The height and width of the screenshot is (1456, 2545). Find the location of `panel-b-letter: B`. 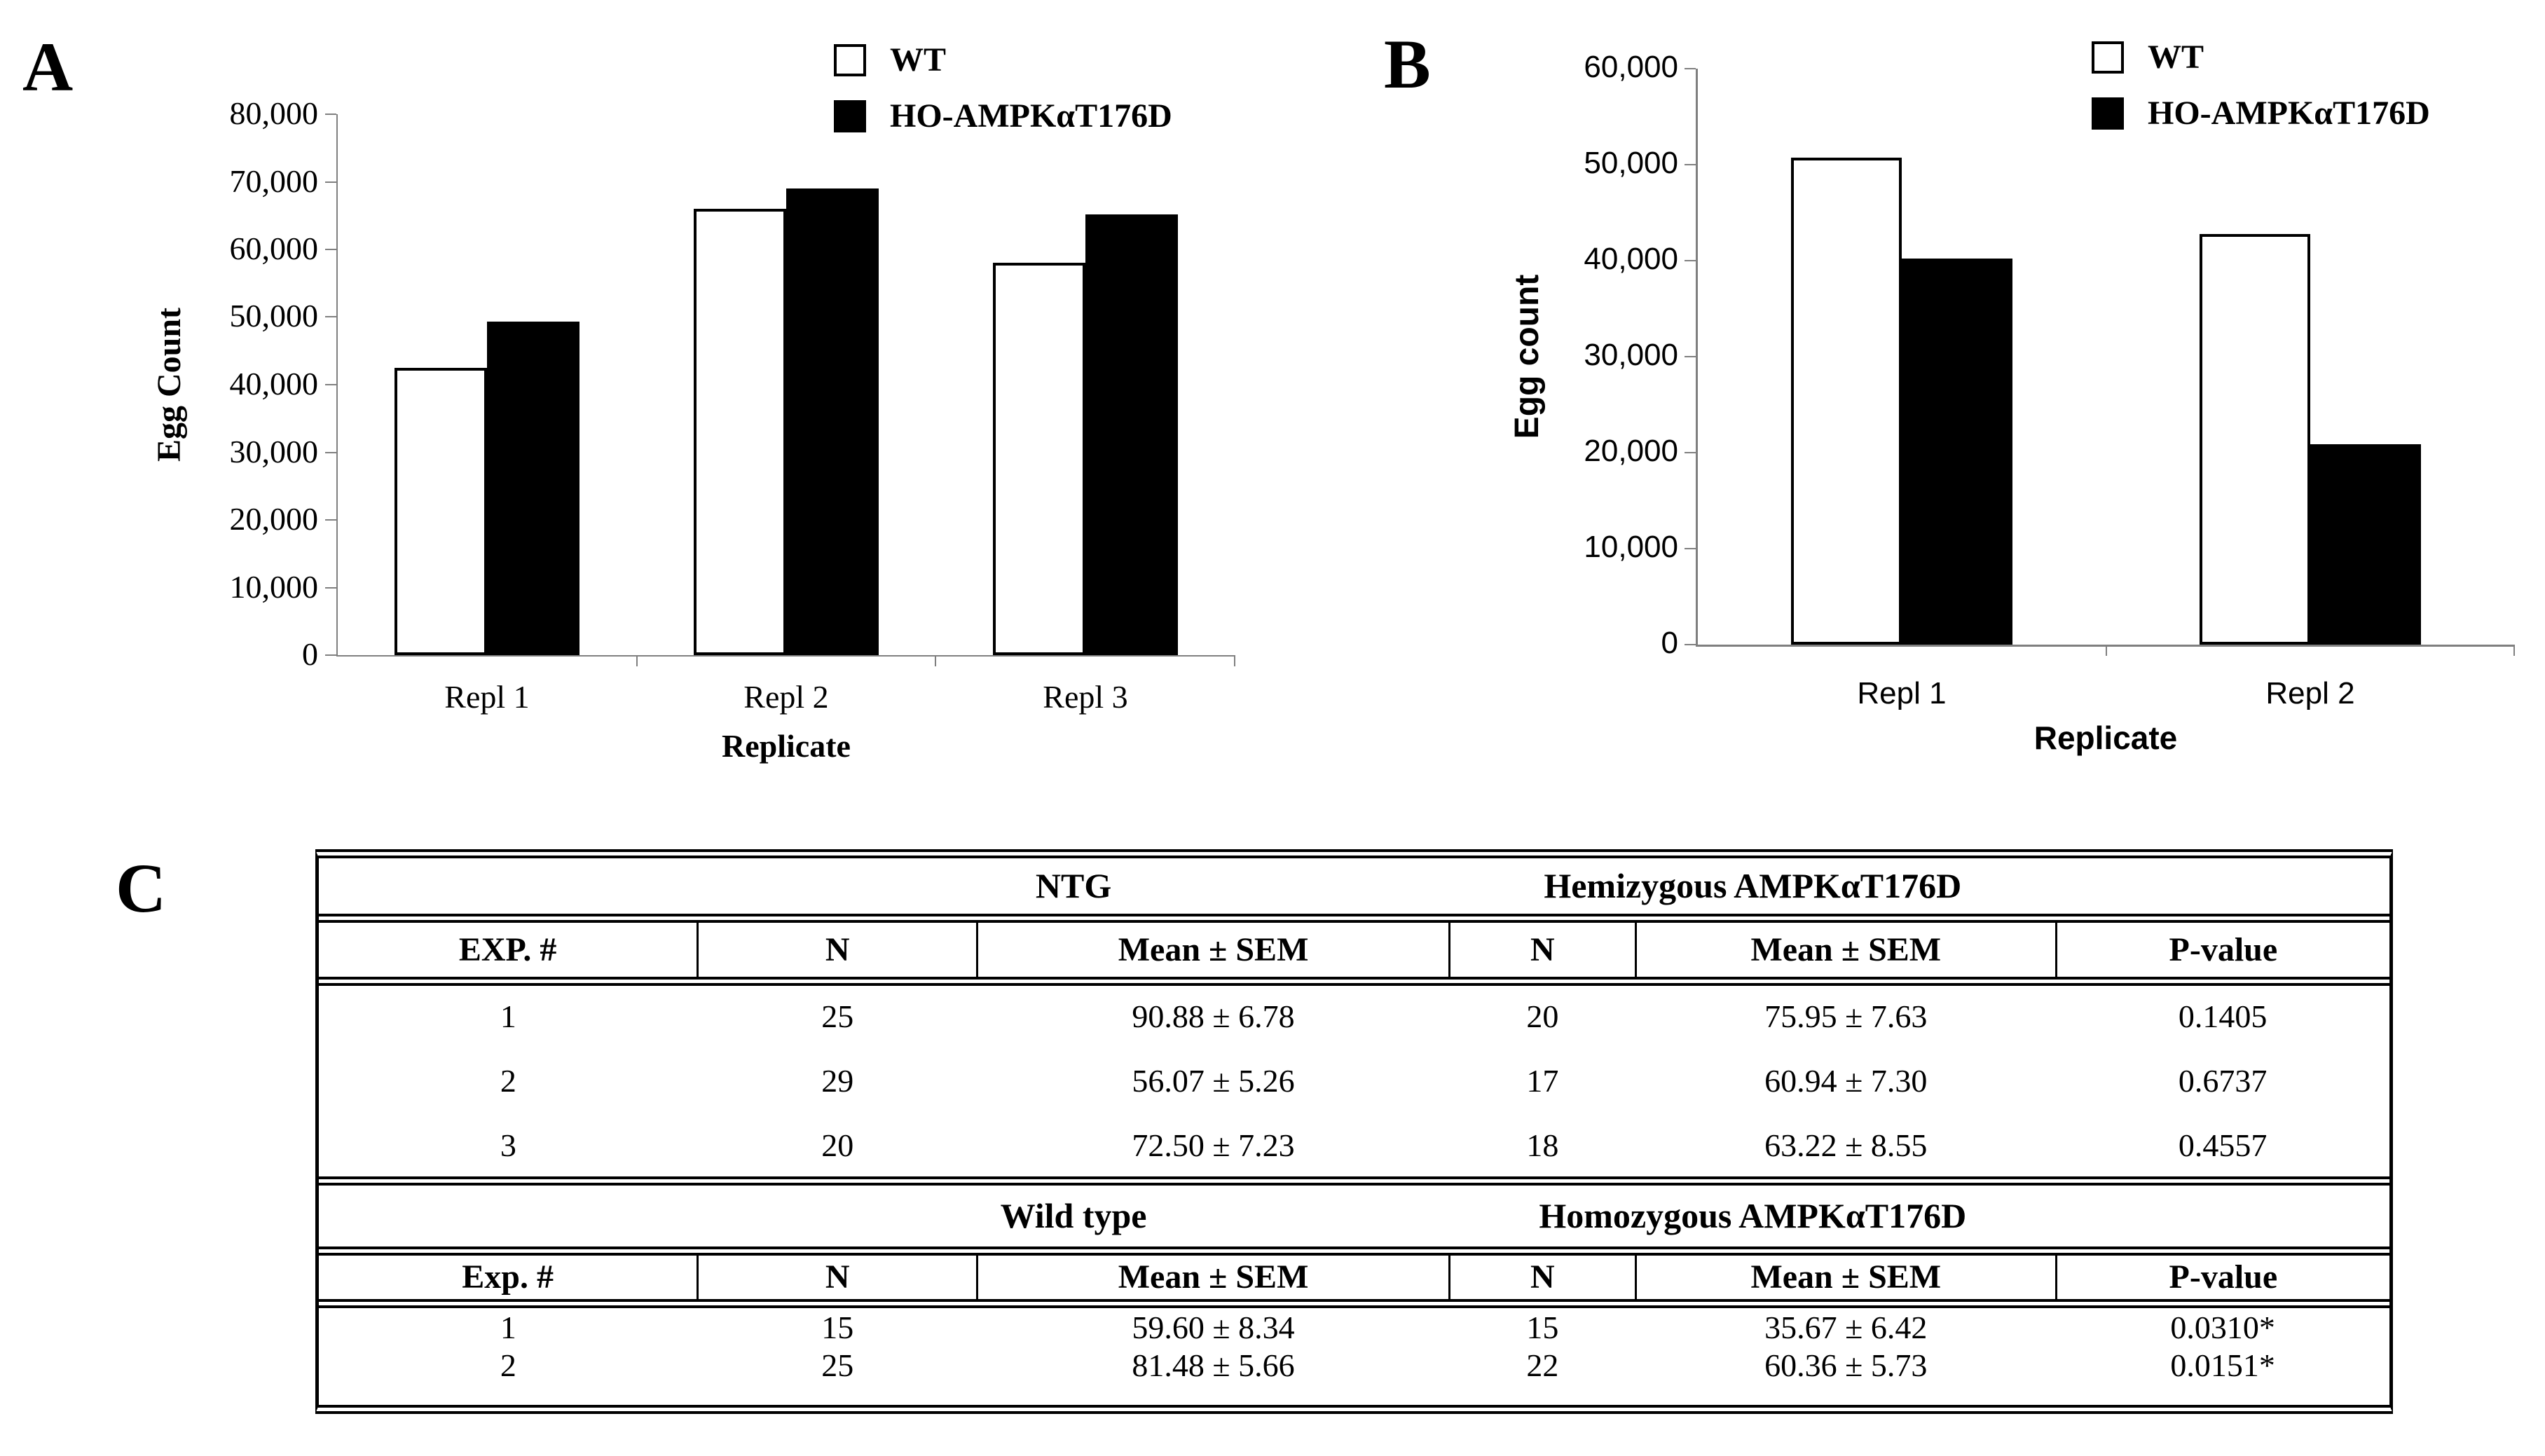

panel-b-letter: B is located at coordinates (1407, 64).